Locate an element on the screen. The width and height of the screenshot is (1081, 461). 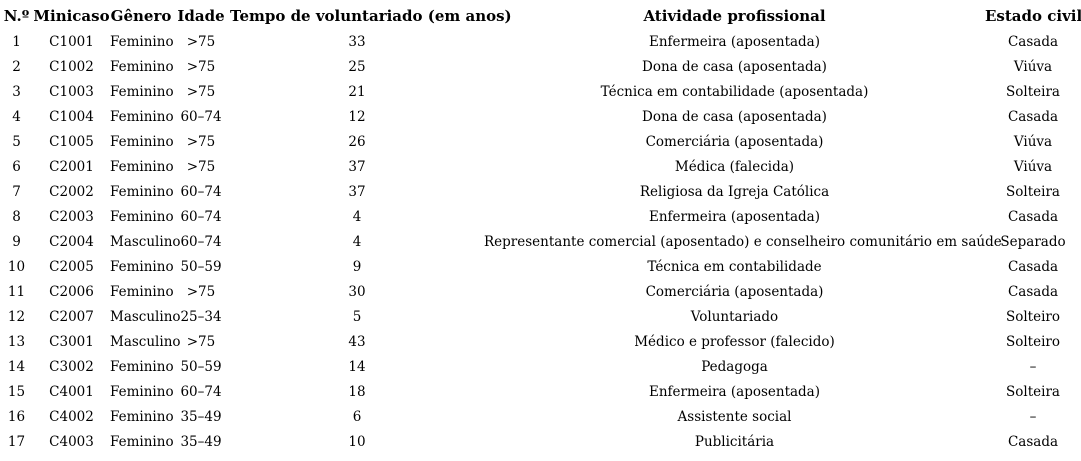
column-header: Minicaso is located at coordinates (71, 16).